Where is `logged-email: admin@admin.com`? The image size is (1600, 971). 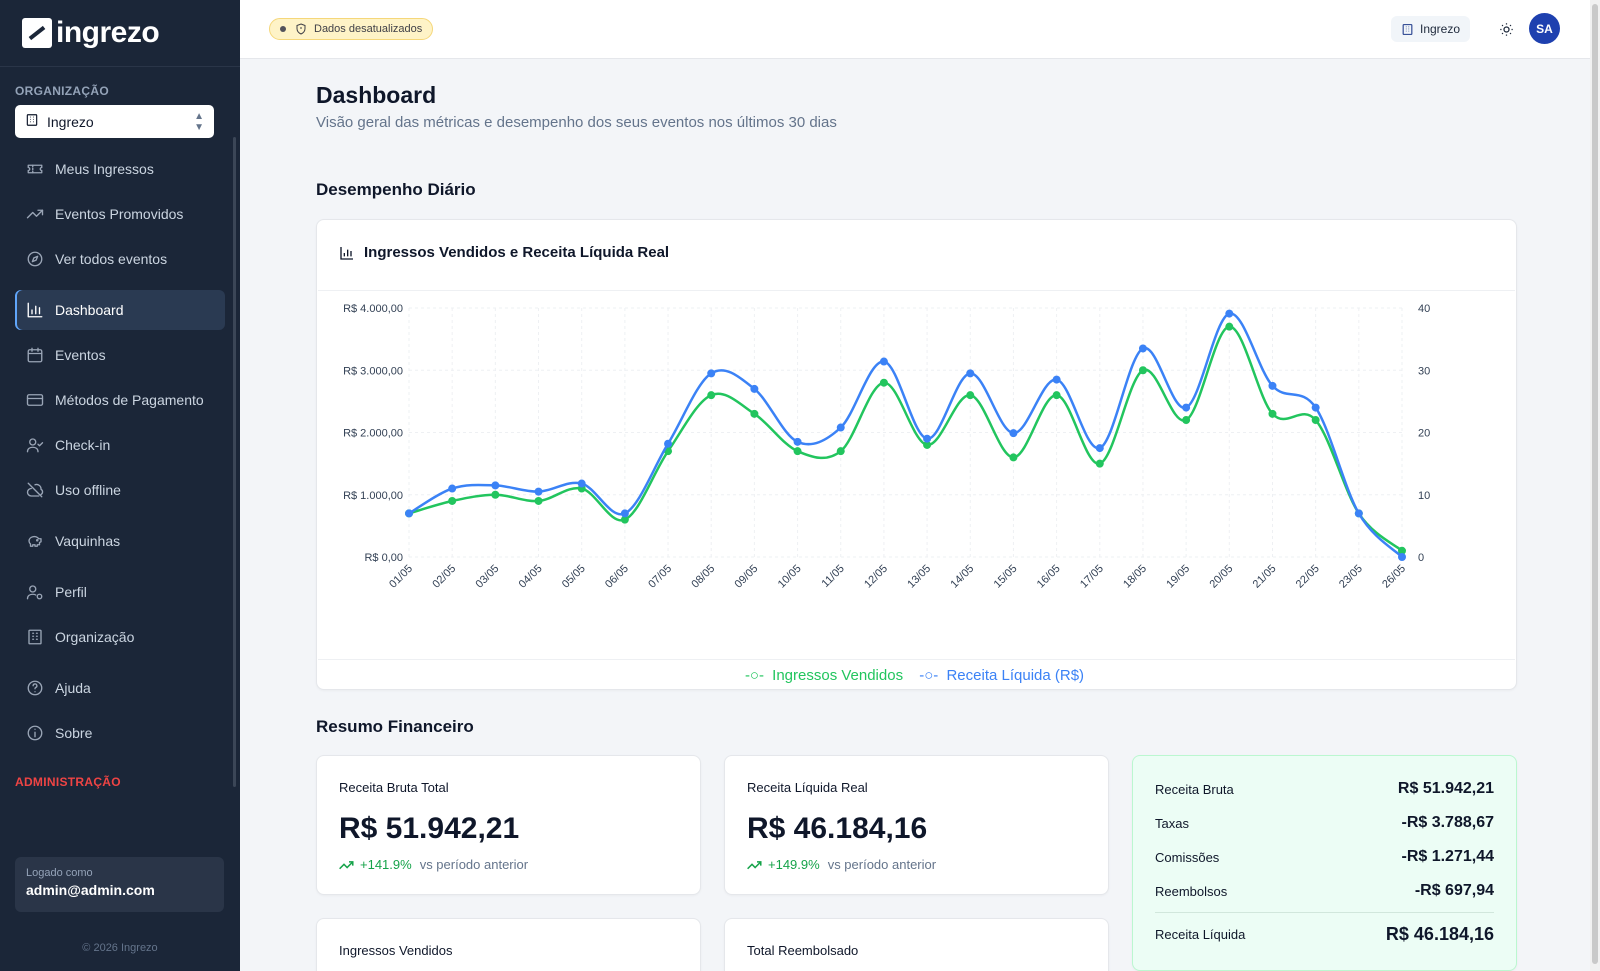
logged-email: admin@admin.com is located at coordinates (90, 890).